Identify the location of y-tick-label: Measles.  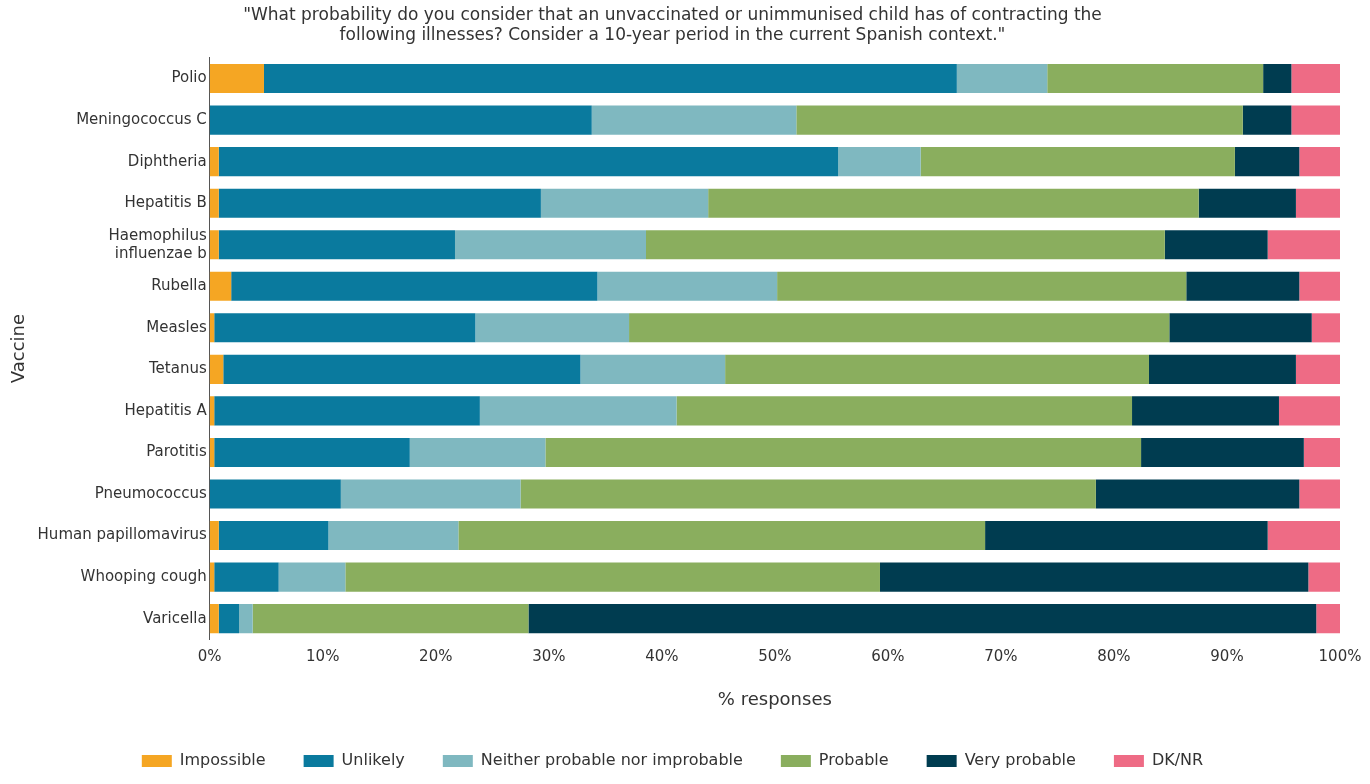
(176, 326).